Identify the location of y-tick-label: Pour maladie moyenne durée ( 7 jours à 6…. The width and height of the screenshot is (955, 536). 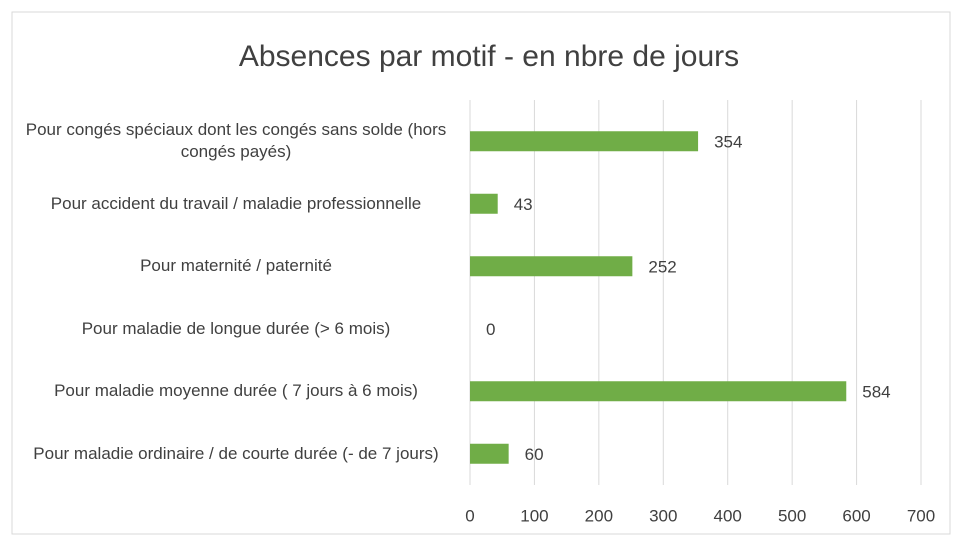
(236, 391).